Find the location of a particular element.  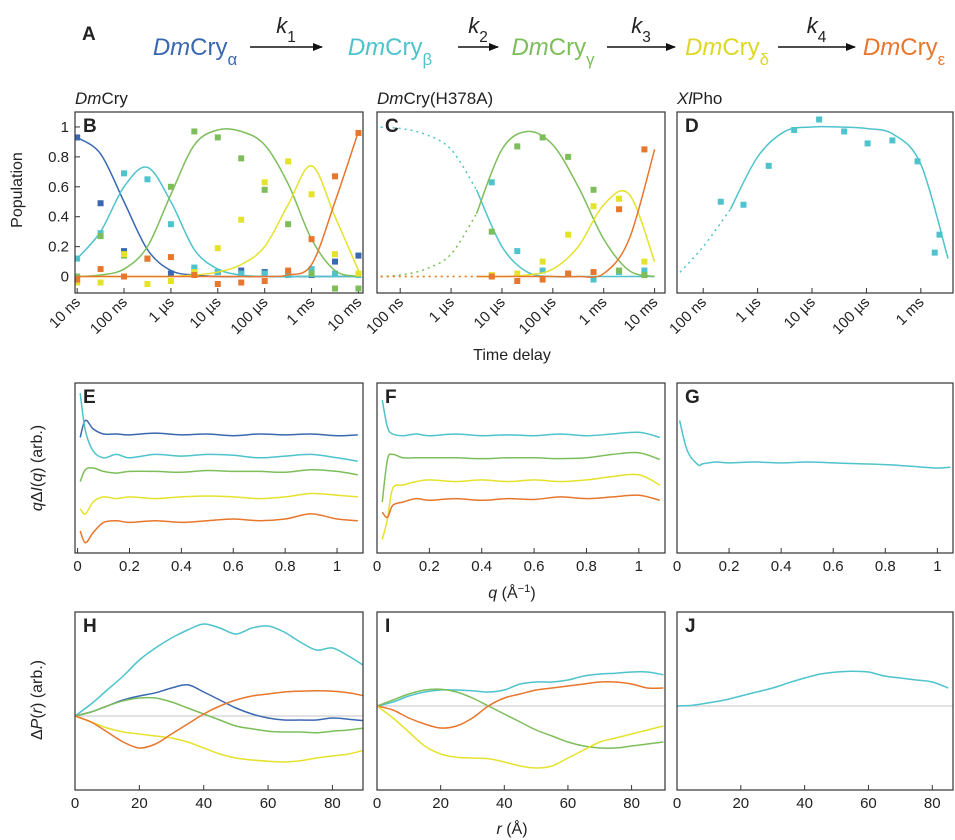

panel-label: F is located at coordinates (391, 397).